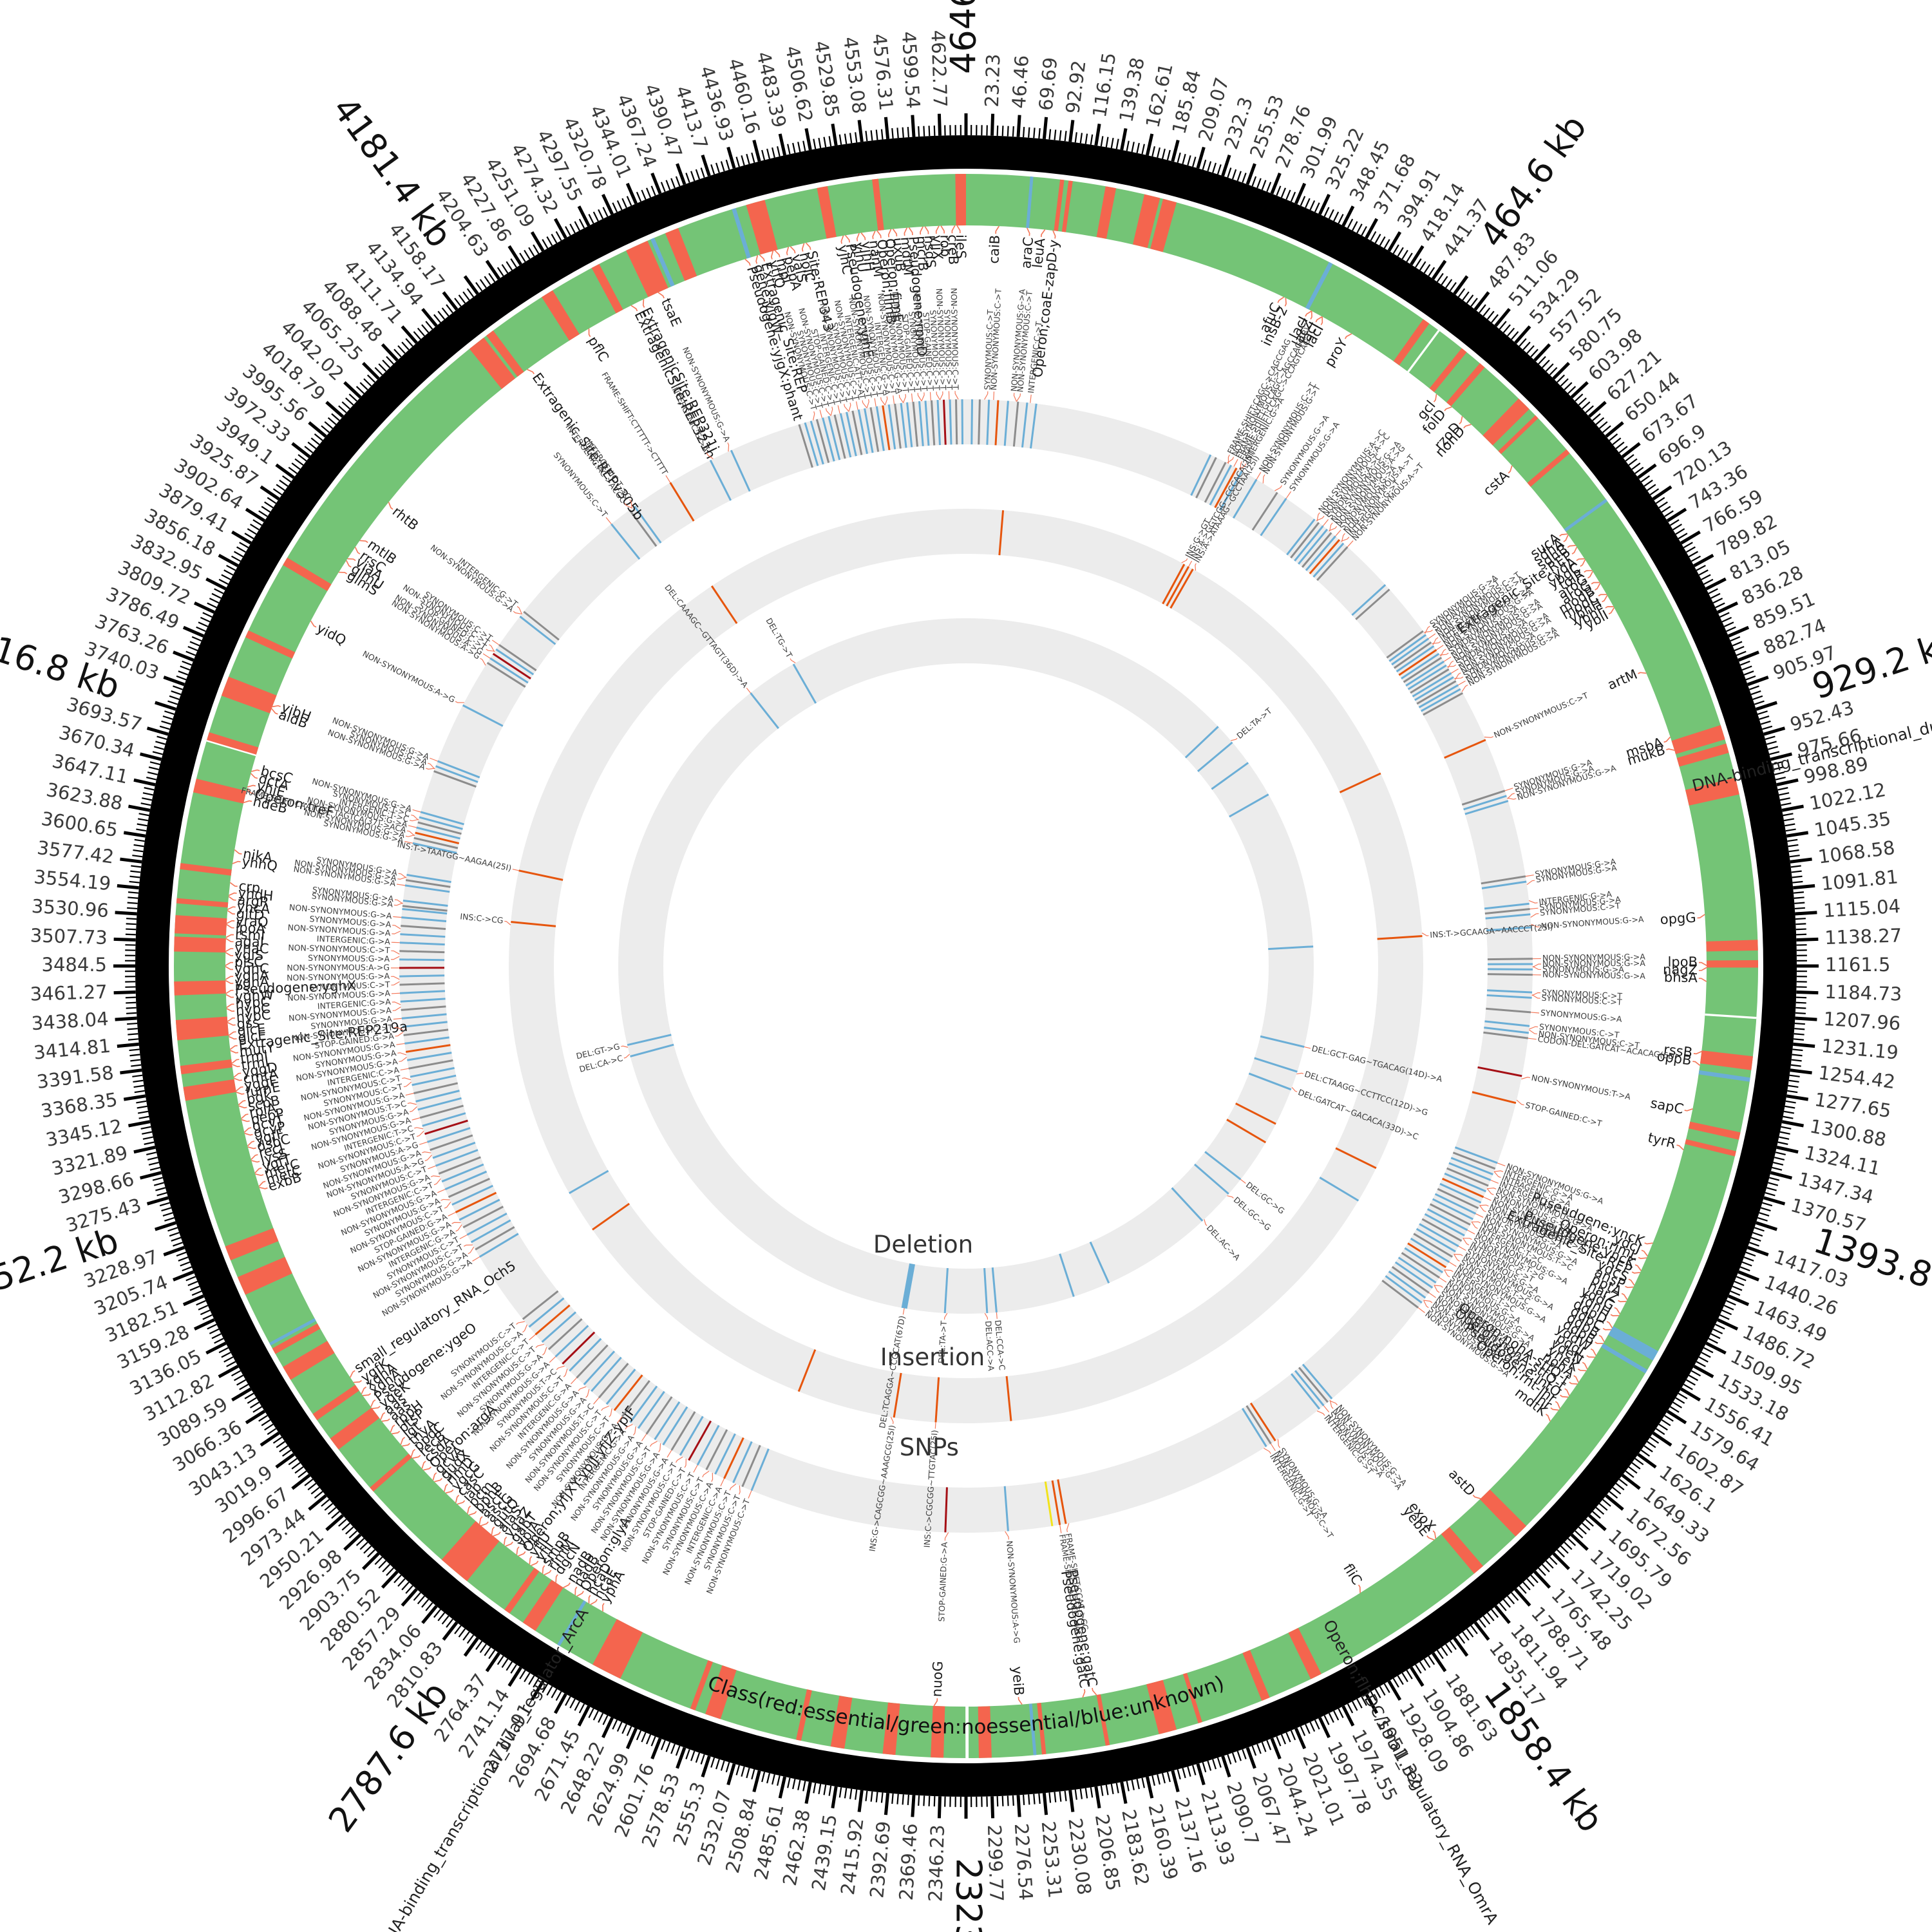  Describe the element at coordinates (937, 1400) in the screenshot. I see `insertion-variant-tick` at that location.